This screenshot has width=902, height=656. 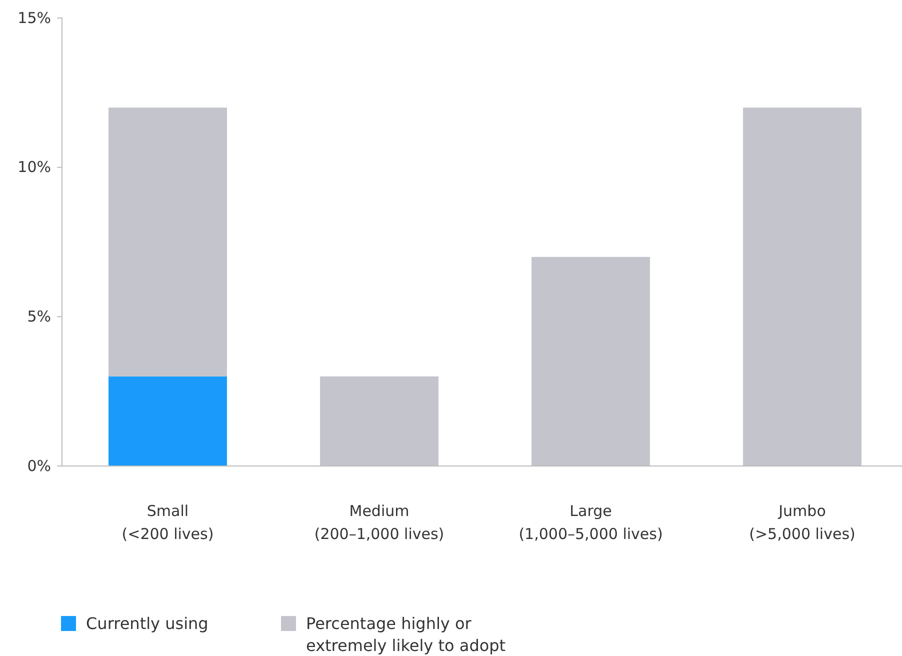 I want to click on y-tick-label: 10%, so click(x=34, y=167).